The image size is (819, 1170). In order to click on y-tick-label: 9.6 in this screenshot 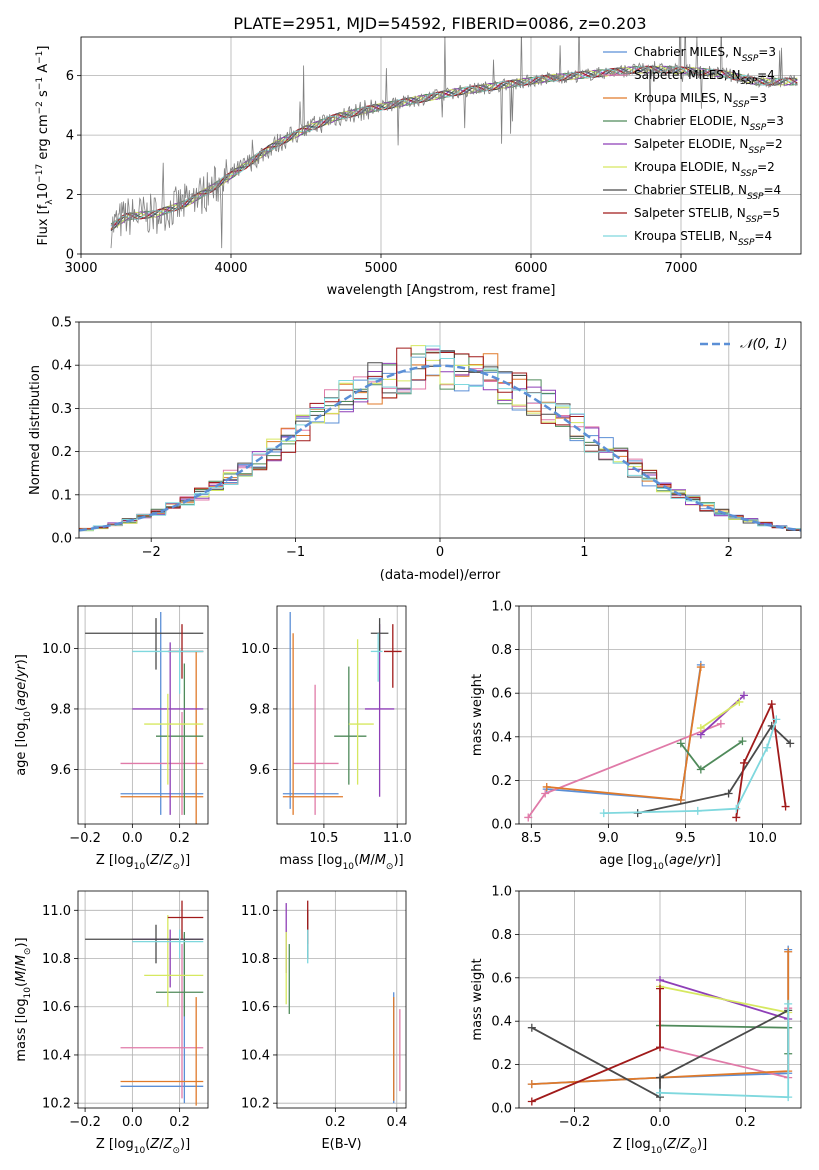, I will do `click(259, 770)`.